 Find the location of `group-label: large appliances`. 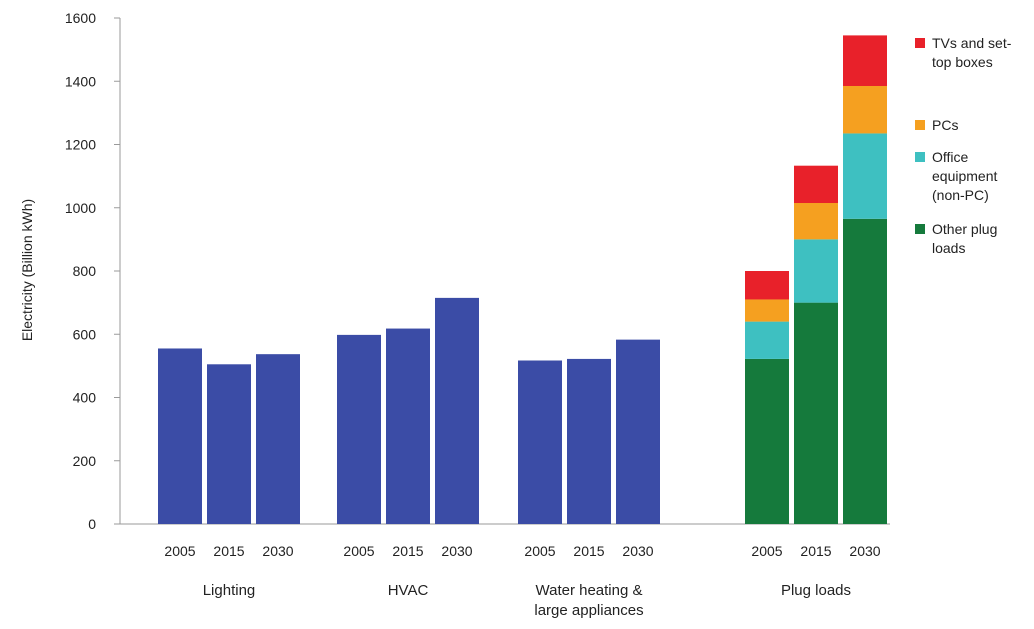

group-label: large appliances is located at coordinates (588, 610).